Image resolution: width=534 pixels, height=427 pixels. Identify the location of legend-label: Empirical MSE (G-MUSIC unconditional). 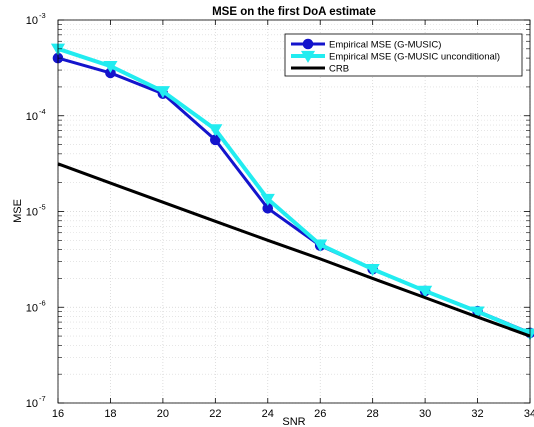
(414, 57).